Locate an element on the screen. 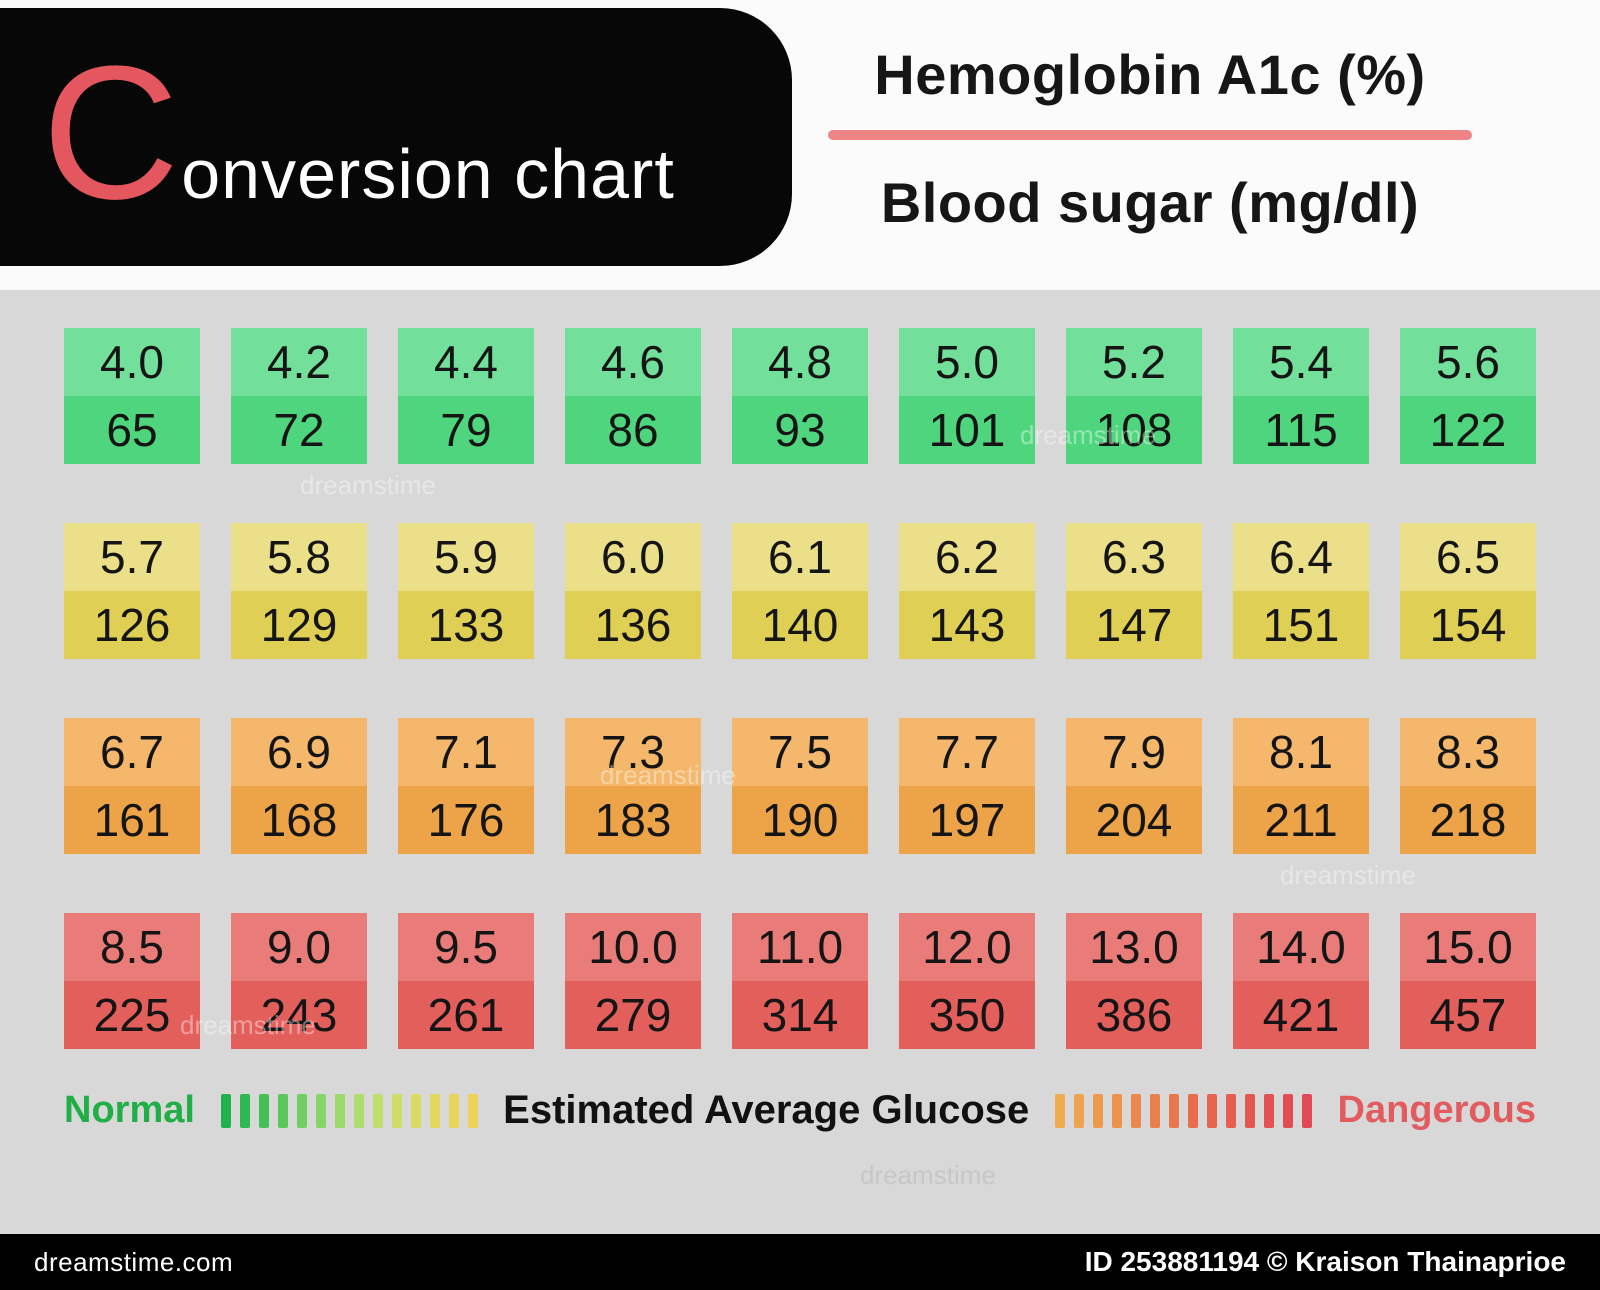 This screenshot has height=1290, width=1600. a1c-value: 6.3 is located at coordinates (1134, 557).